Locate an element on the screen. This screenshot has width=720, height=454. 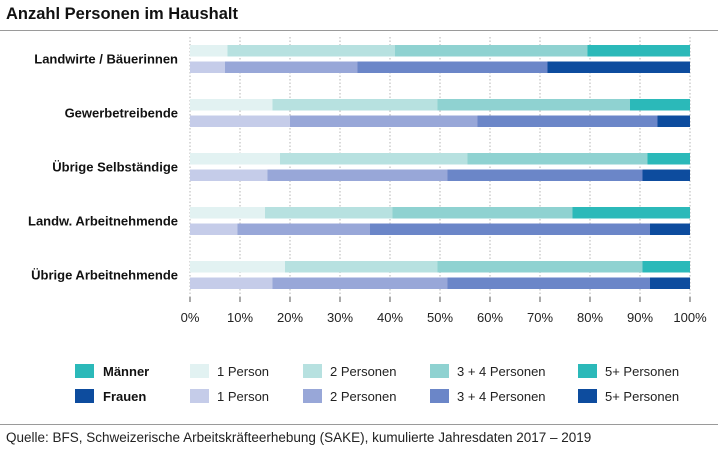
legend-group-label-maenner: Männer is located at coordinates (126, 371).